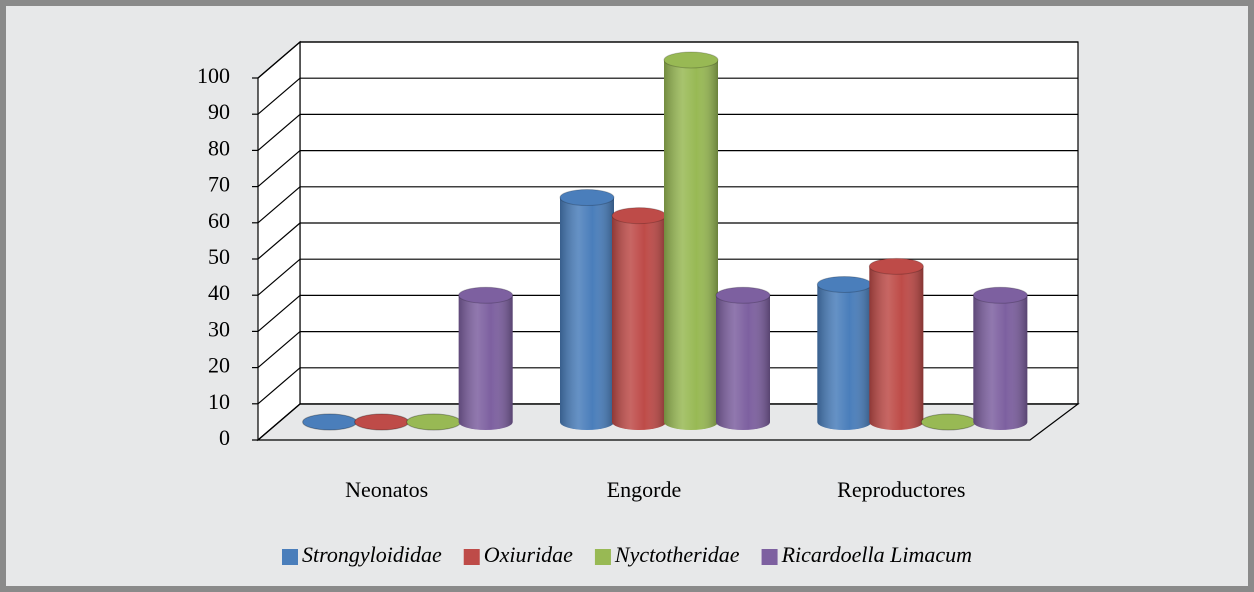 The image size is (1254, 592). What do you see at coordinates (386, 489) in the screenshot?
I see `x-tick-label: Neonatos` at bounding box center [386, 489].